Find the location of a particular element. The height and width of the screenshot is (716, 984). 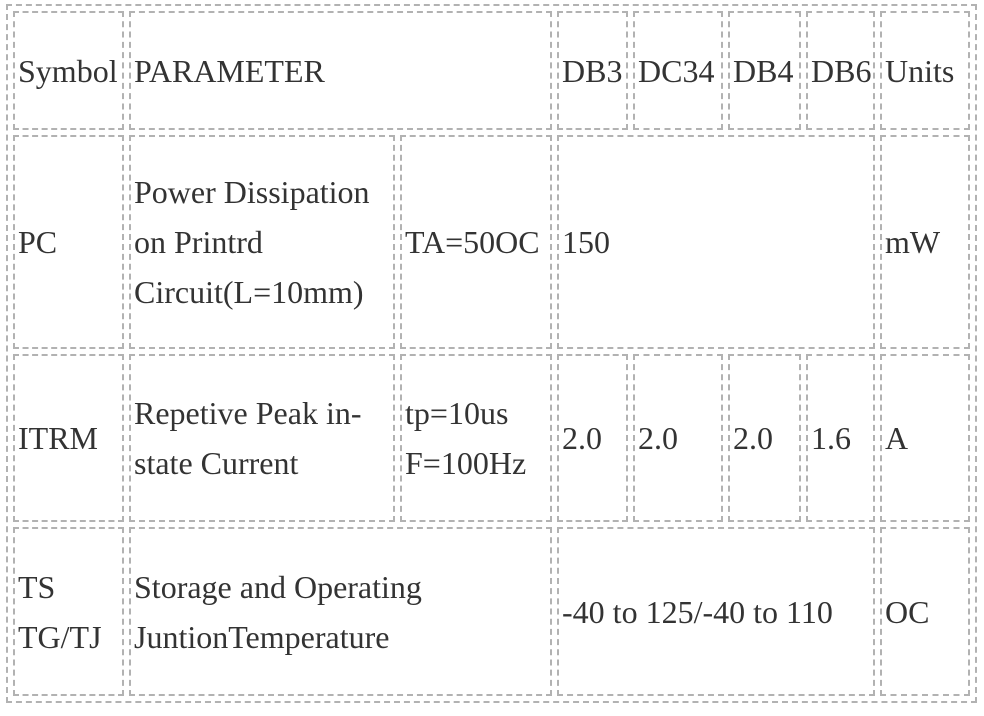

header-cell-db6: DB6 is located at coordinates (841, 70).